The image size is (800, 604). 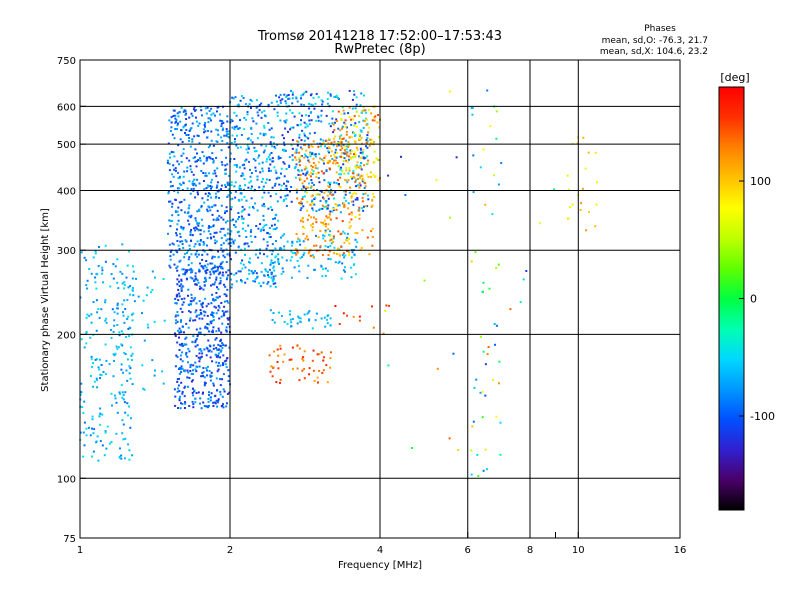 What do you see at coordinates (381, 544) in the screenshot?
I see `x-axis-ticks: 1 2 4 6 8 10 16` at bounding box center [381, 544].